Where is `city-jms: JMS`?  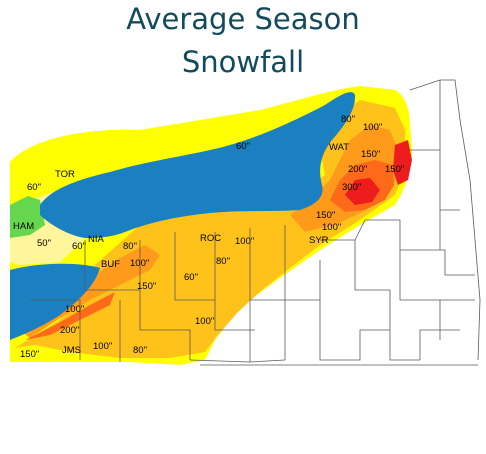
city-jms: JMS is located at coordinates (71, 350).